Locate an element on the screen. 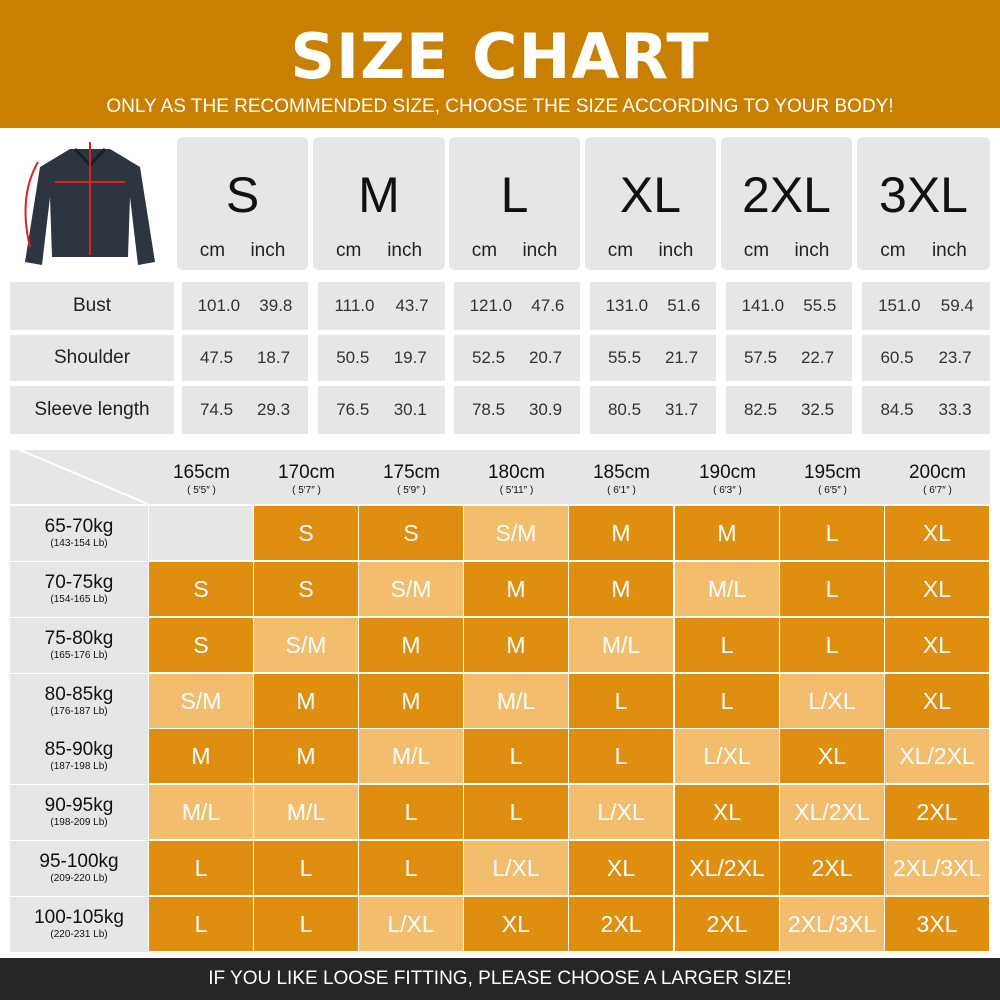  height-cm: 200cm is located at coordinates (937, 472).